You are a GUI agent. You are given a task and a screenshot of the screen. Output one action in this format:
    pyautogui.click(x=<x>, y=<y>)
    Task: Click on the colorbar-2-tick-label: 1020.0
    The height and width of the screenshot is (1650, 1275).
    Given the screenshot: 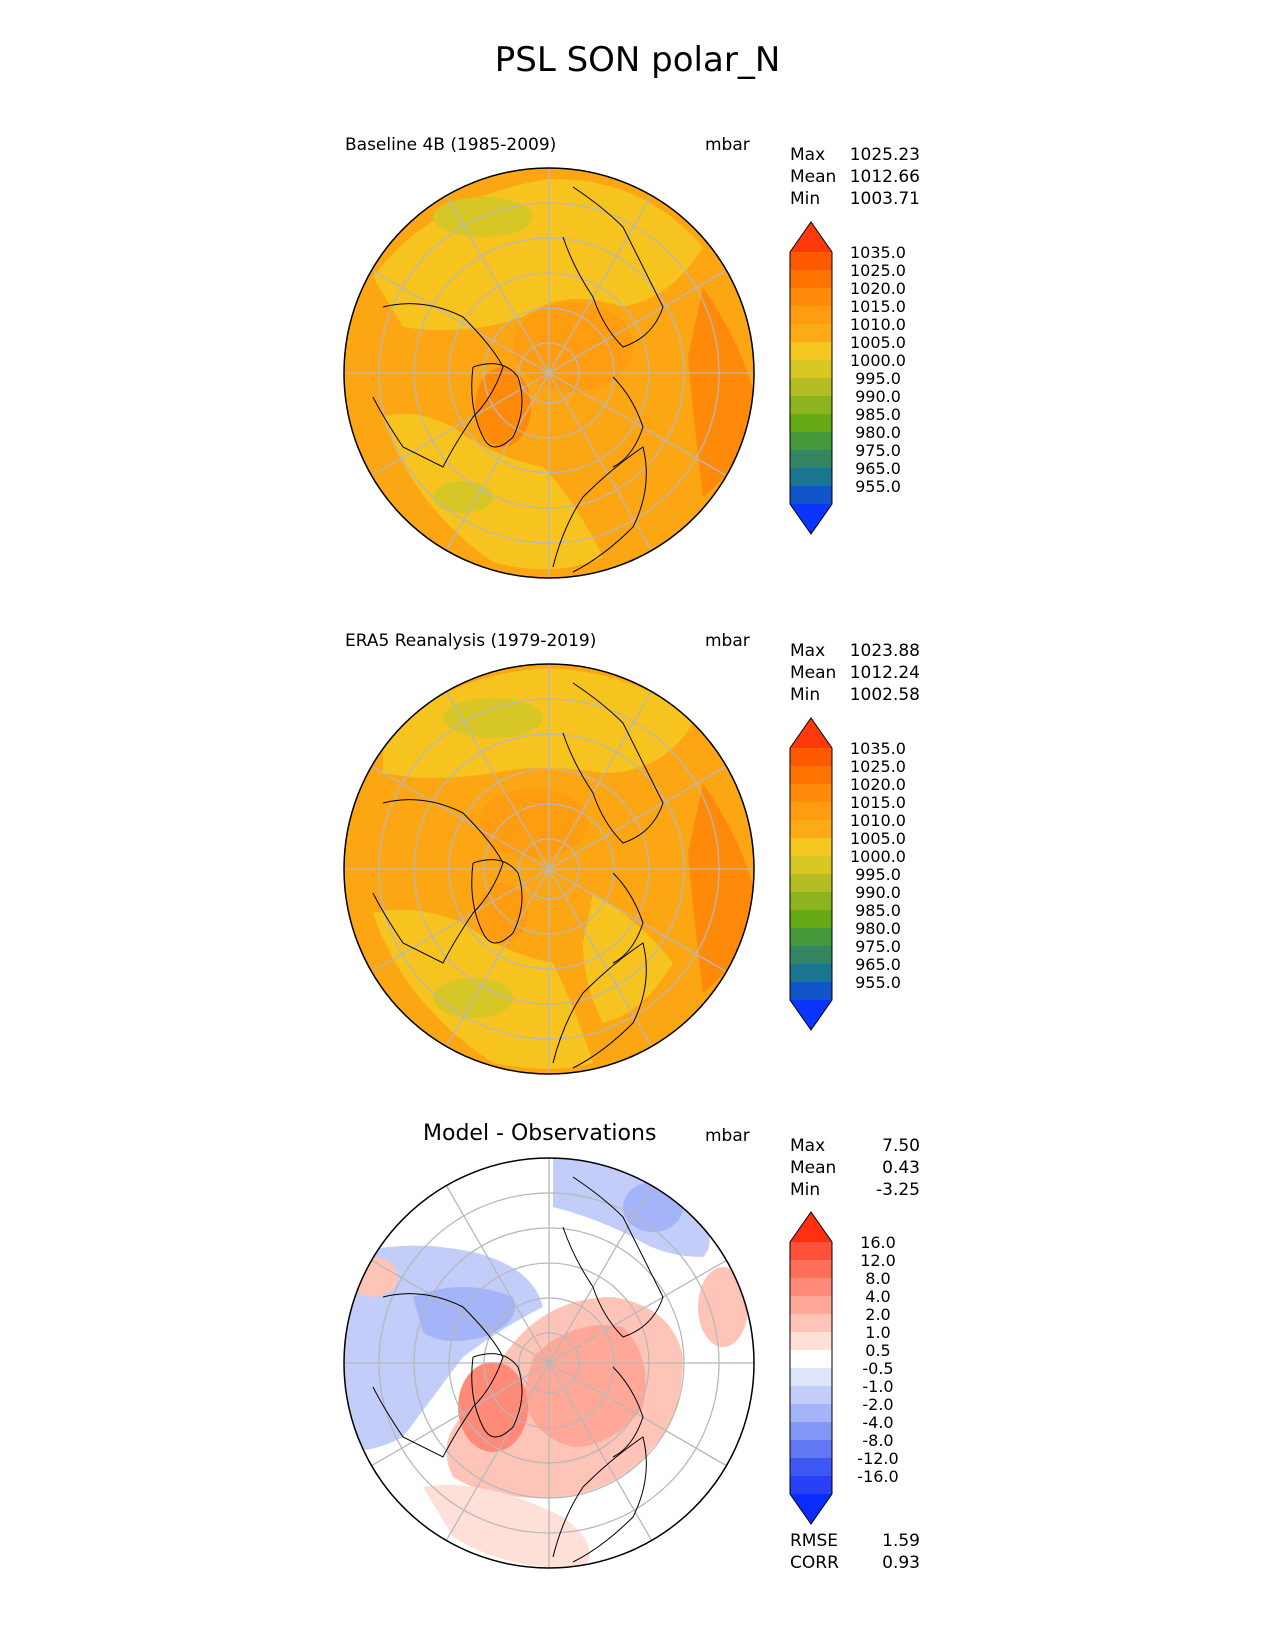 What is the action you would take?
    pyautogui.click(x=878, y=784)
    